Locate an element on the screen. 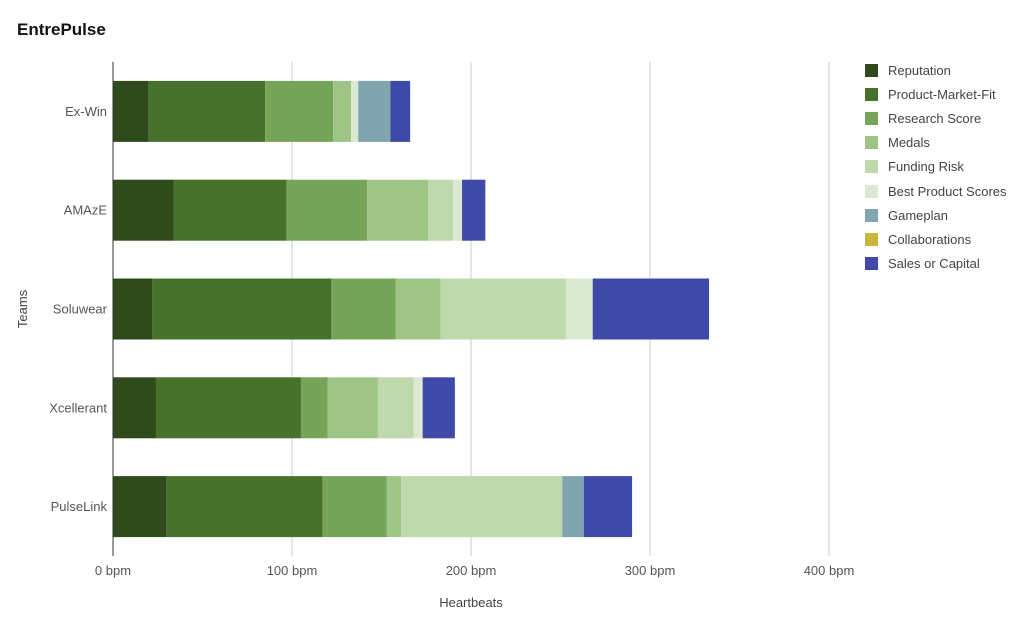  x-tick-labels: 0 bpm 100 bpm 200 bpm 300 bpm 400 bpm is located at coordinates (474, 570).